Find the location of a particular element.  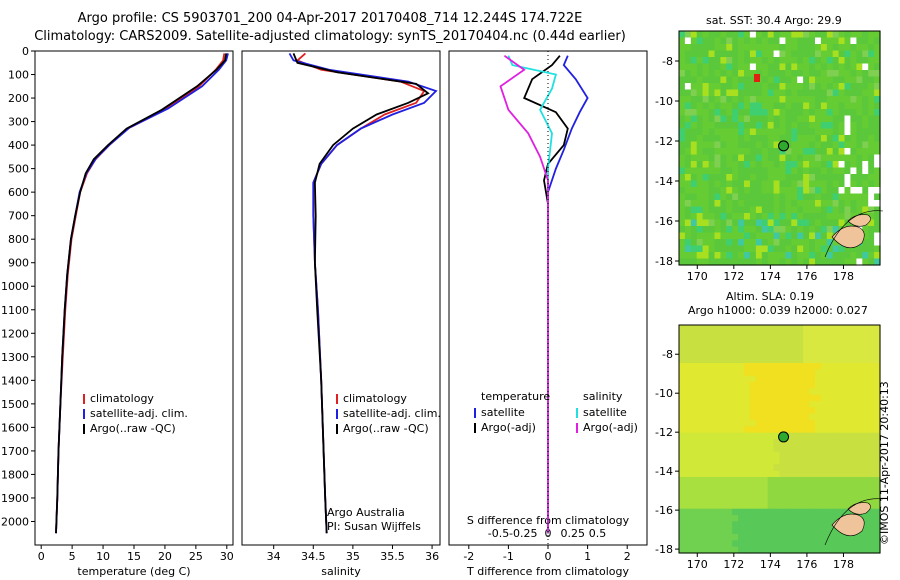

y-tick-label: 900 is located at coordinates (18, 263).